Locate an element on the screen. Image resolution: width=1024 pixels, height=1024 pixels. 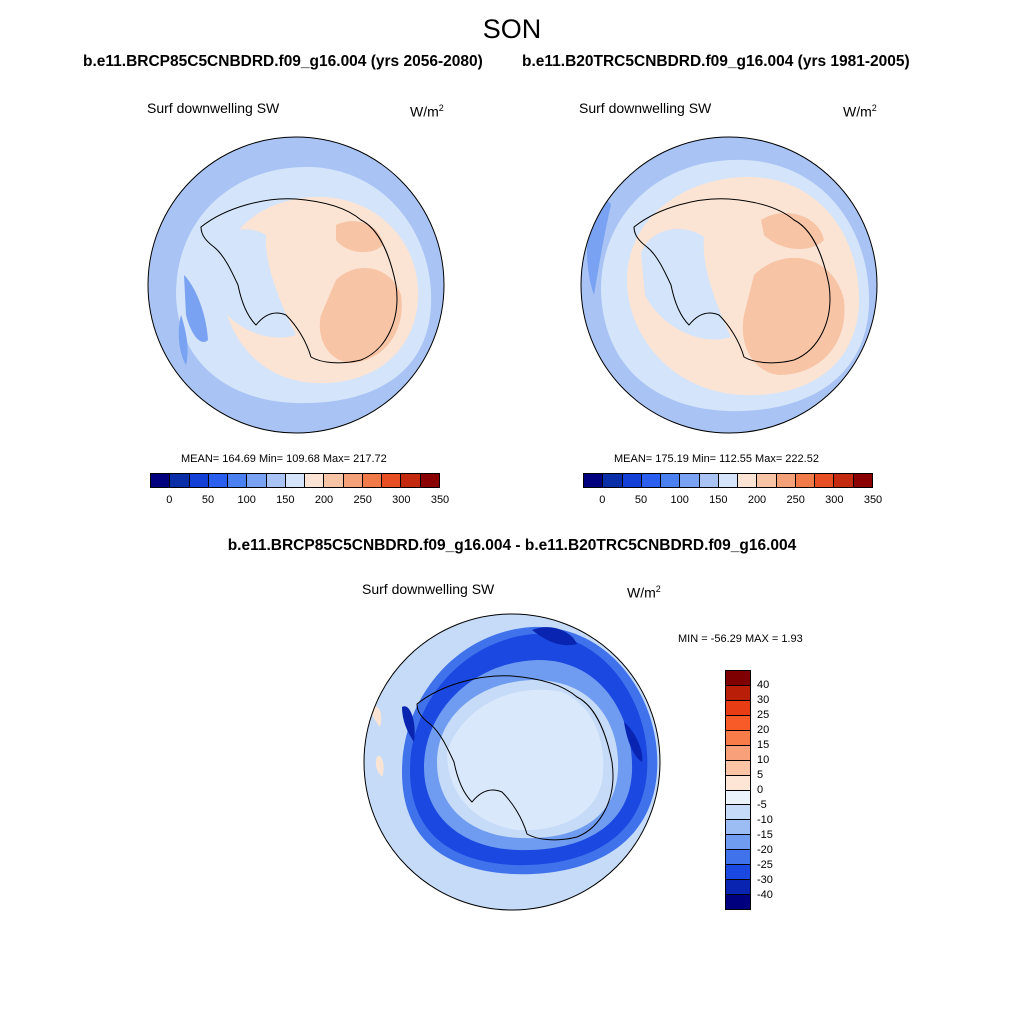
diff-colorbar is located at coordinates (738, 790).